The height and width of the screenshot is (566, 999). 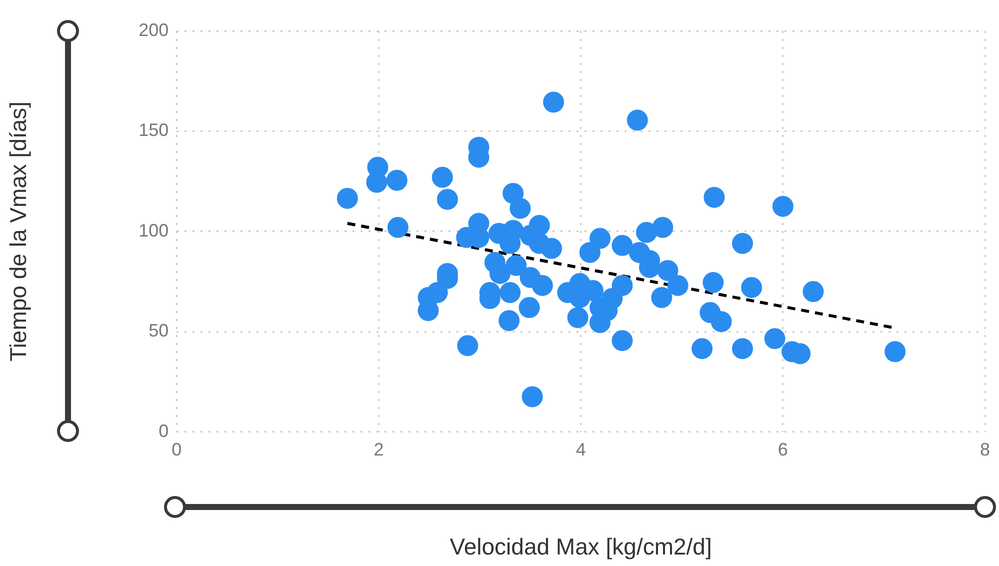 What do you see at coordinates (177, 450) in the screenshot?
I see `x-tick-label: 0` at bounding box center [177, 450].